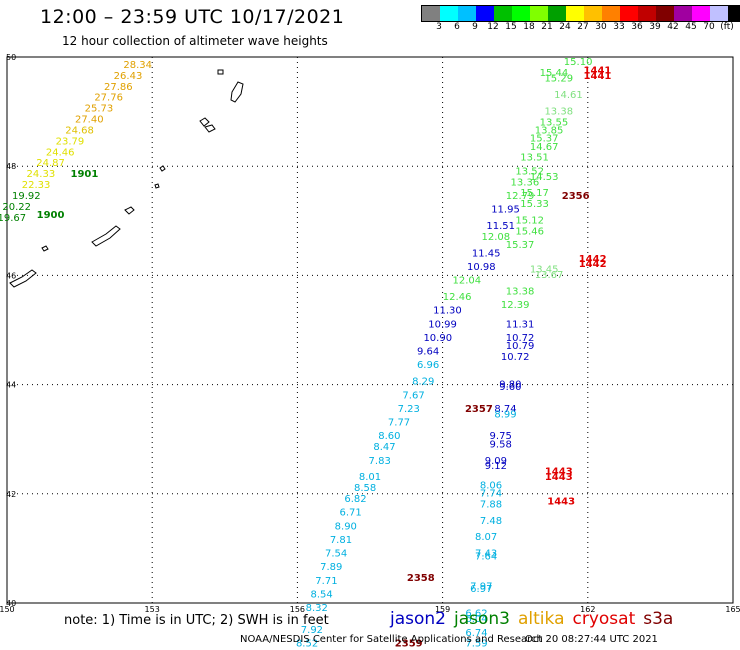 Image resolution: width=740 pixels, height=650 pixels. Describe the element at coordinates (481, 267) in the screenshot. I see `wave-height-label: 10.98` at that location.